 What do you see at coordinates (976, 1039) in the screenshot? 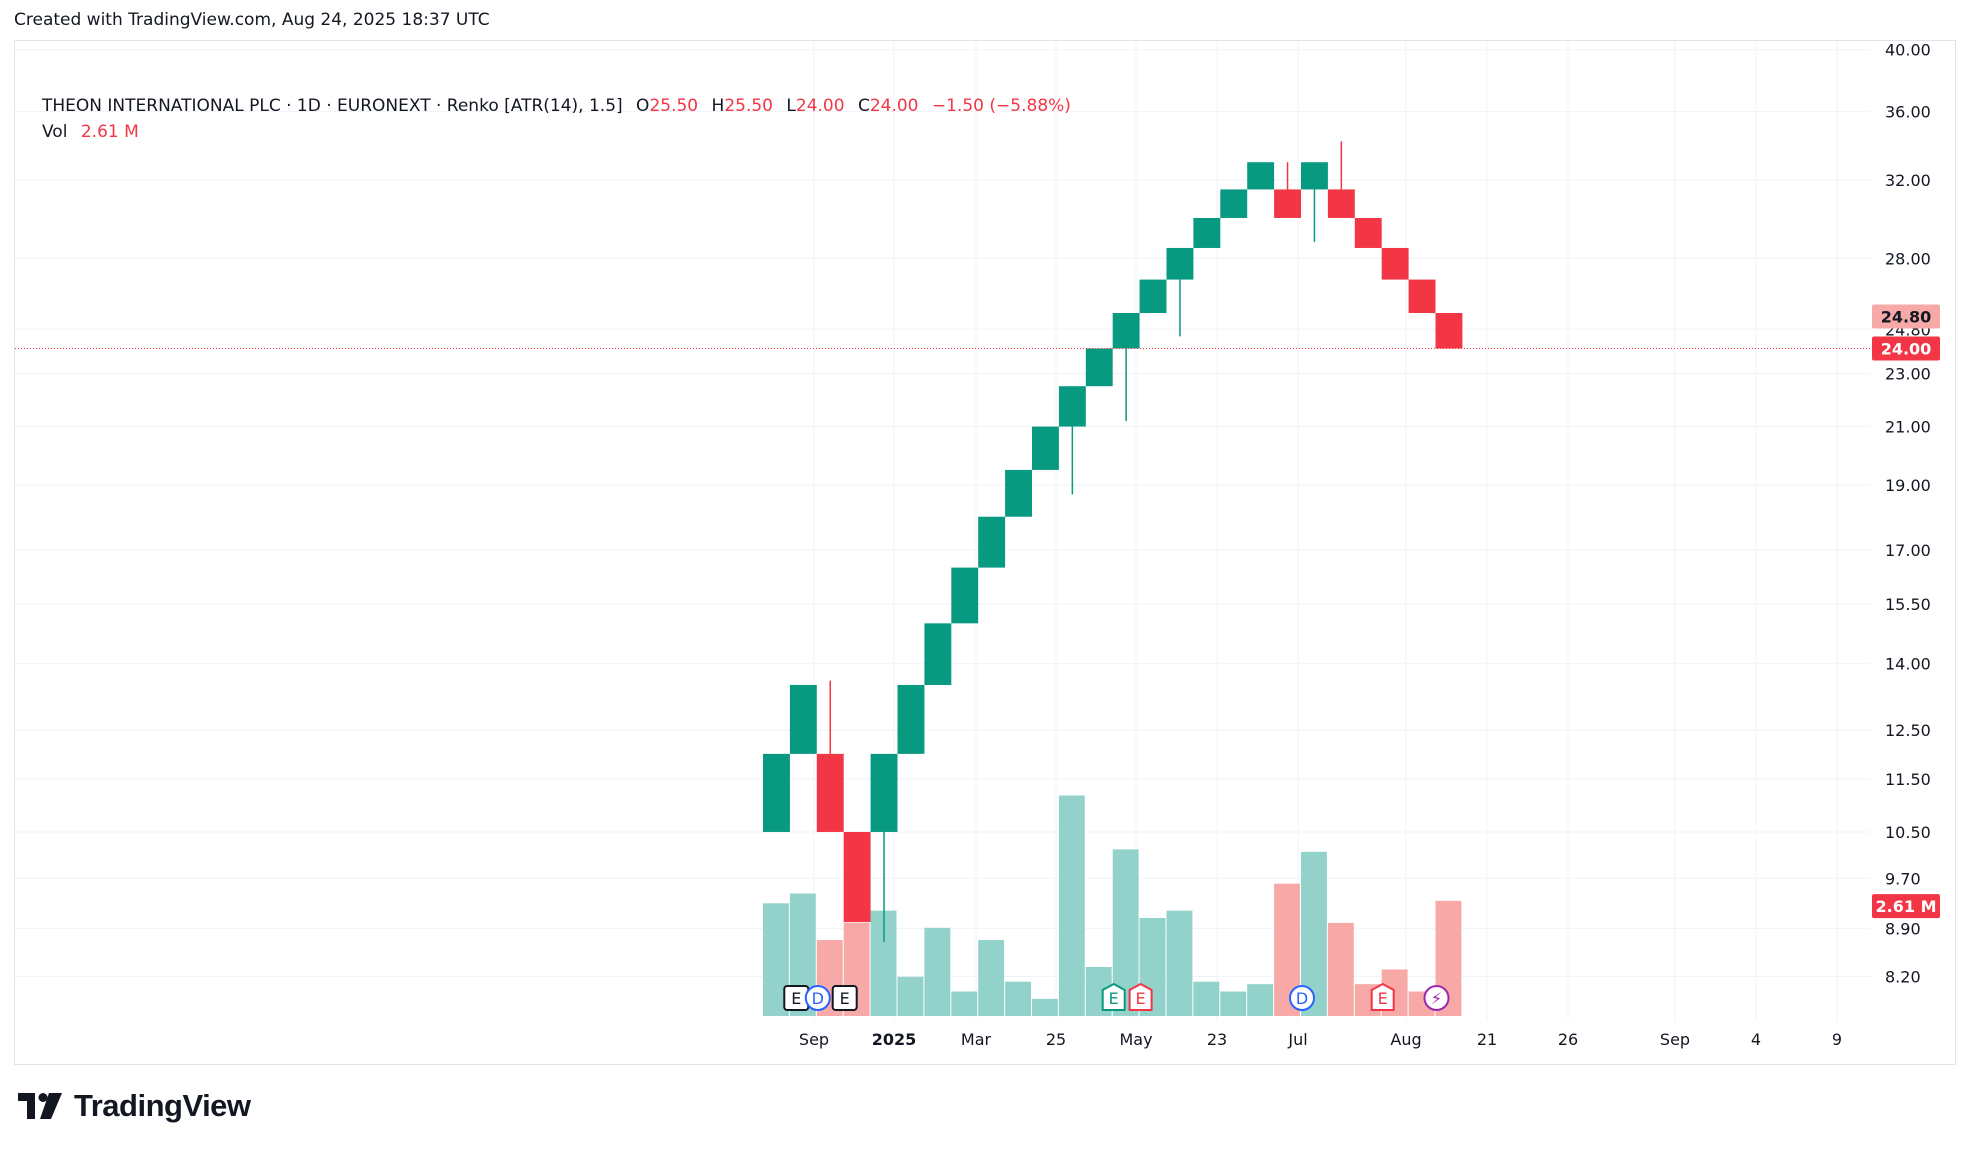
I see `time-tick-label: Mar` at bounding box center [976, 1039].